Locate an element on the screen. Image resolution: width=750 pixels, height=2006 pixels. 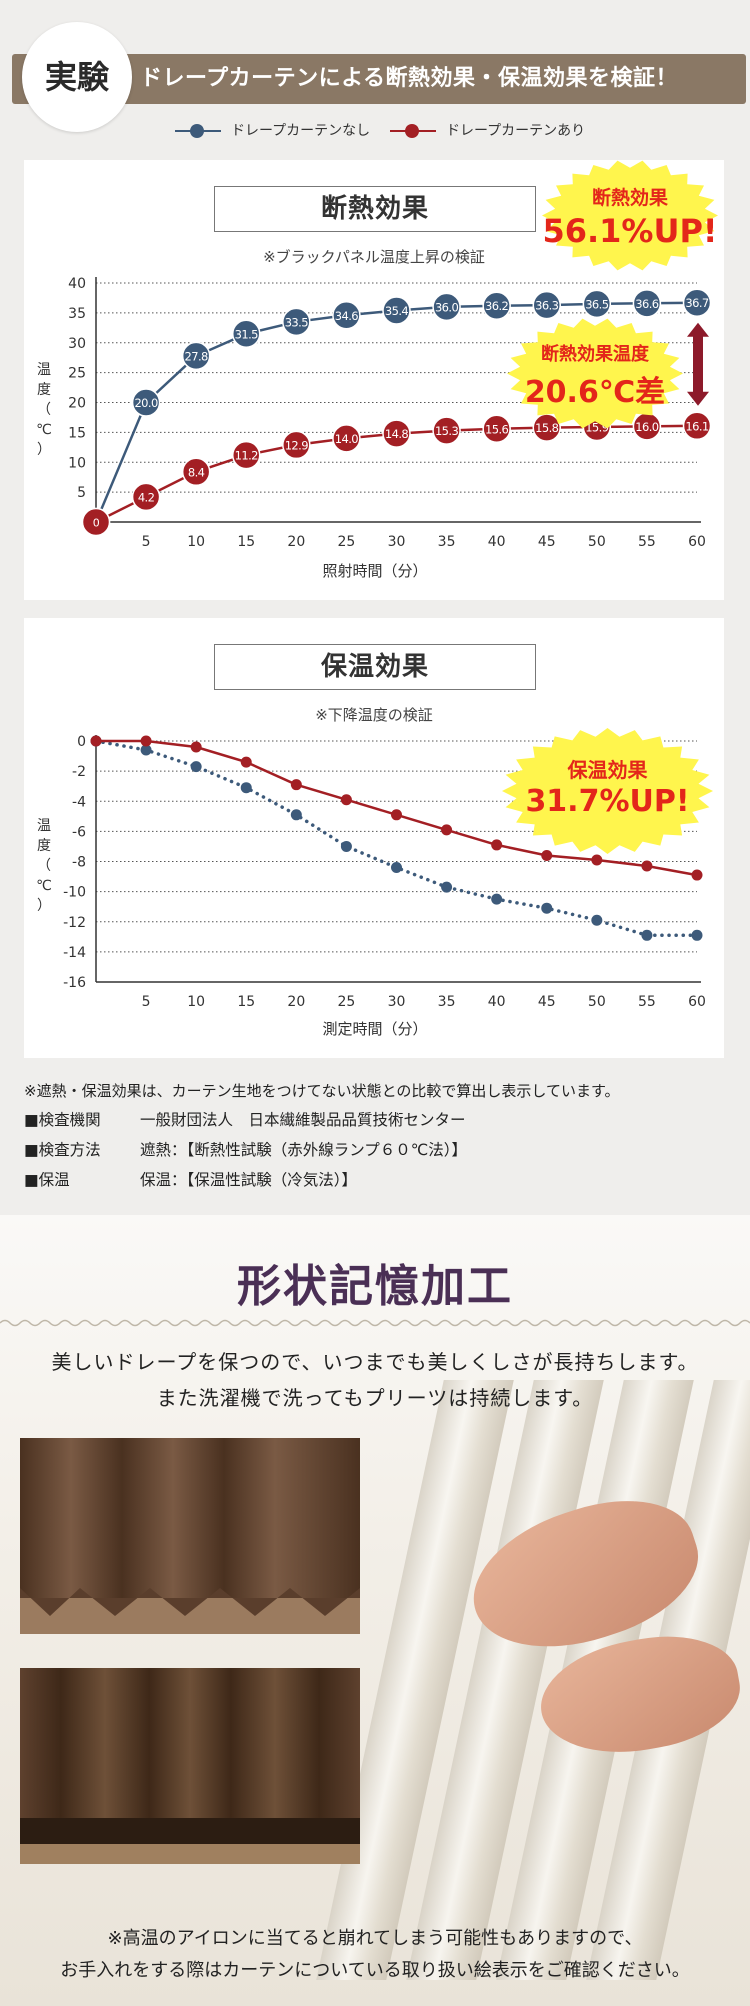
legend-item-with: ドレープカーテンあり is located at coordinates (487, 131).